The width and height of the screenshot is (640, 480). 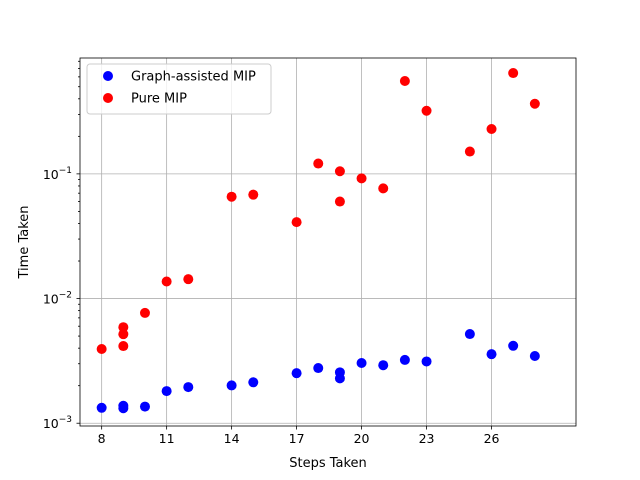 I want to click on x-tick-label: 20, so click(x=362, y=438).